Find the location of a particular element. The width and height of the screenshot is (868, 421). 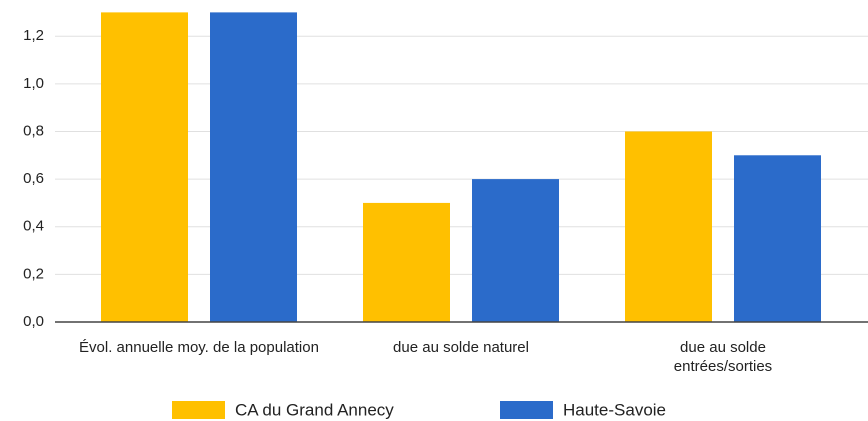

y-tick-label: 0,2 is located at coordinates (33, 273).